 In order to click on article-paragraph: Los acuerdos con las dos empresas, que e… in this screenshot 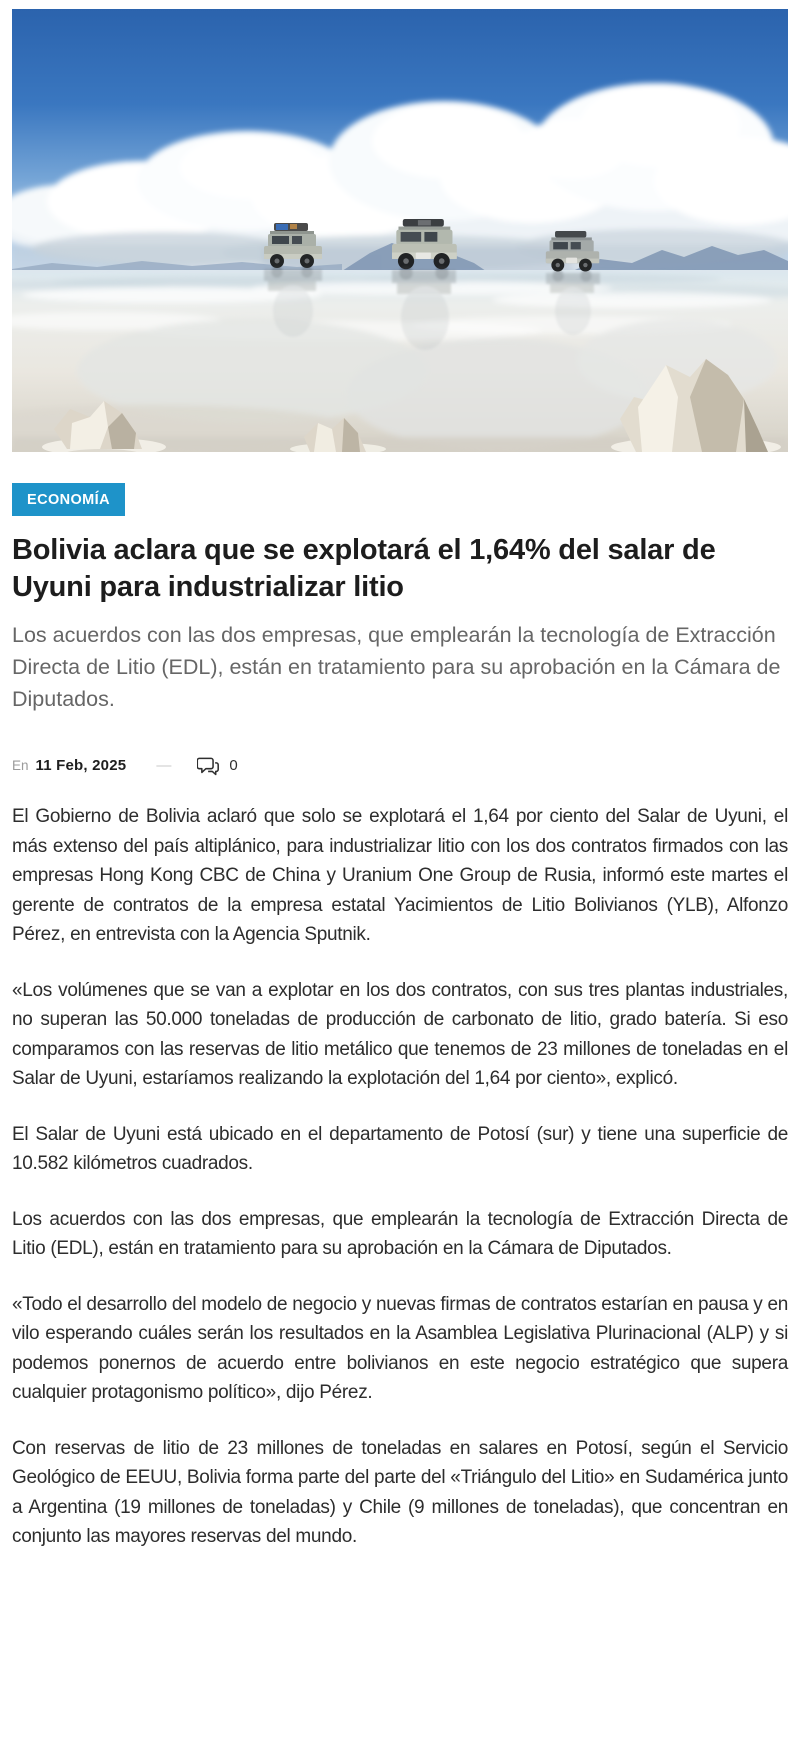, I will do `click(400, 1234)`.